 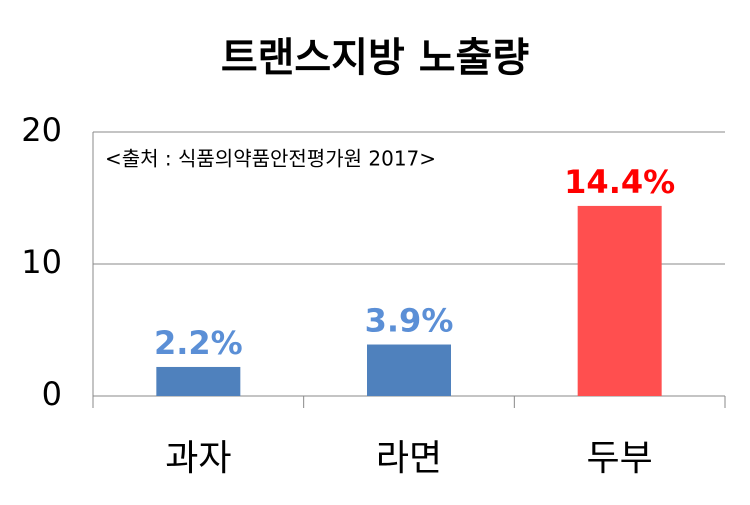 What do you see at coordinates (52, 394) in the screenshot?
I see `y-tick-label: 0` at bounding box center [52, 394].